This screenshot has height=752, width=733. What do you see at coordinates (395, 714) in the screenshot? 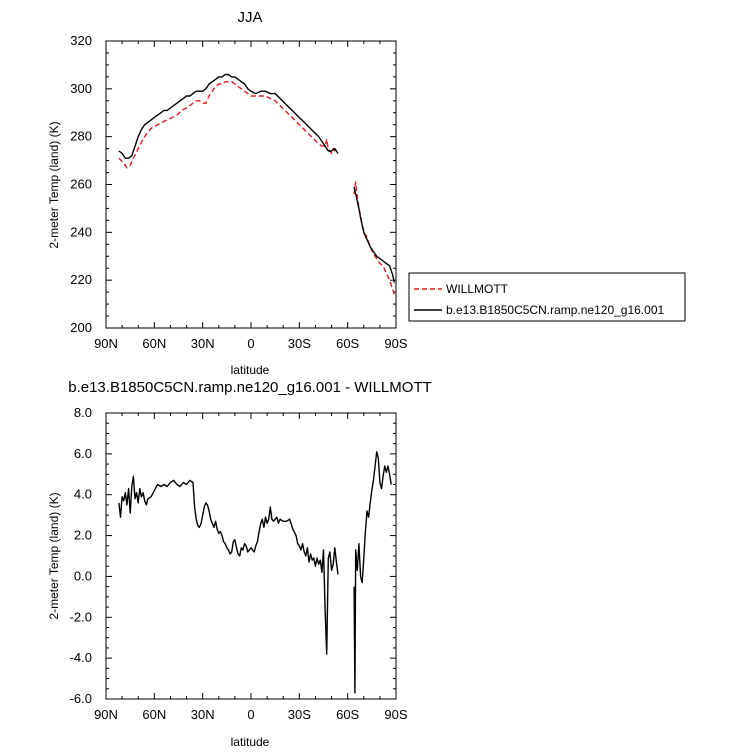
I see `bottom-chart-xtick-label: 90S` at bounding box center [395, 714].